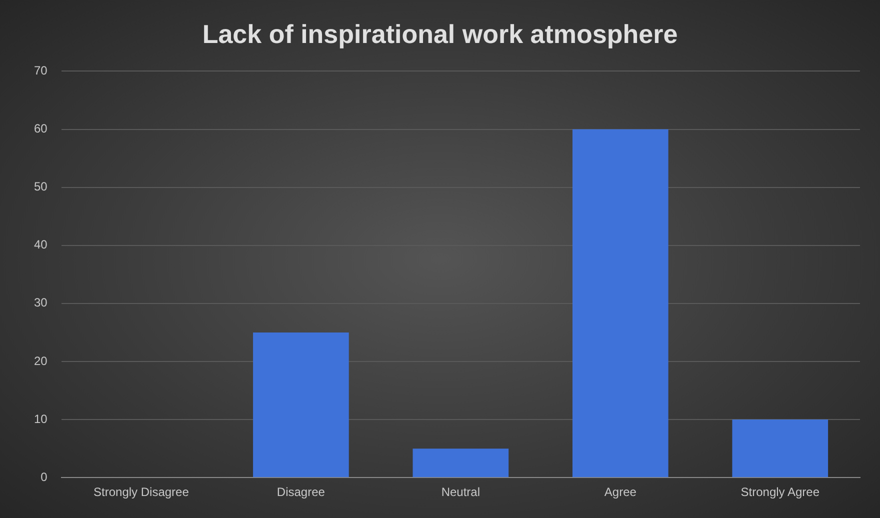 The width and height of the screenshot is (880, 518). Describe the element at coordinates (41, 361) in the screenshot. I see `y-tick-label: 20` at that location.